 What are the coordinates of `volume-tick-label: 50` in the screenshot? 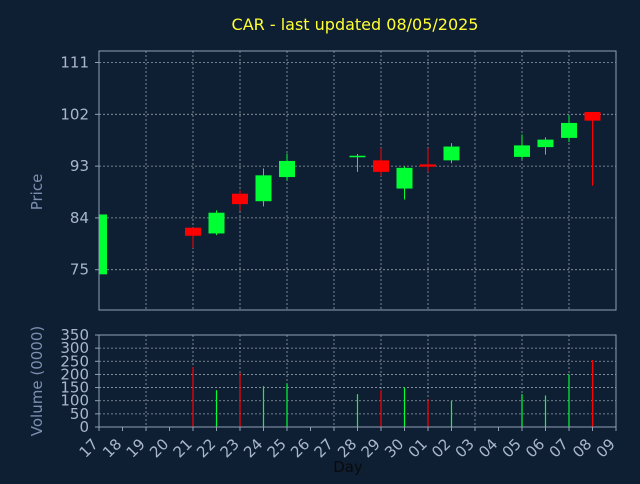 It's located at (79, 414).